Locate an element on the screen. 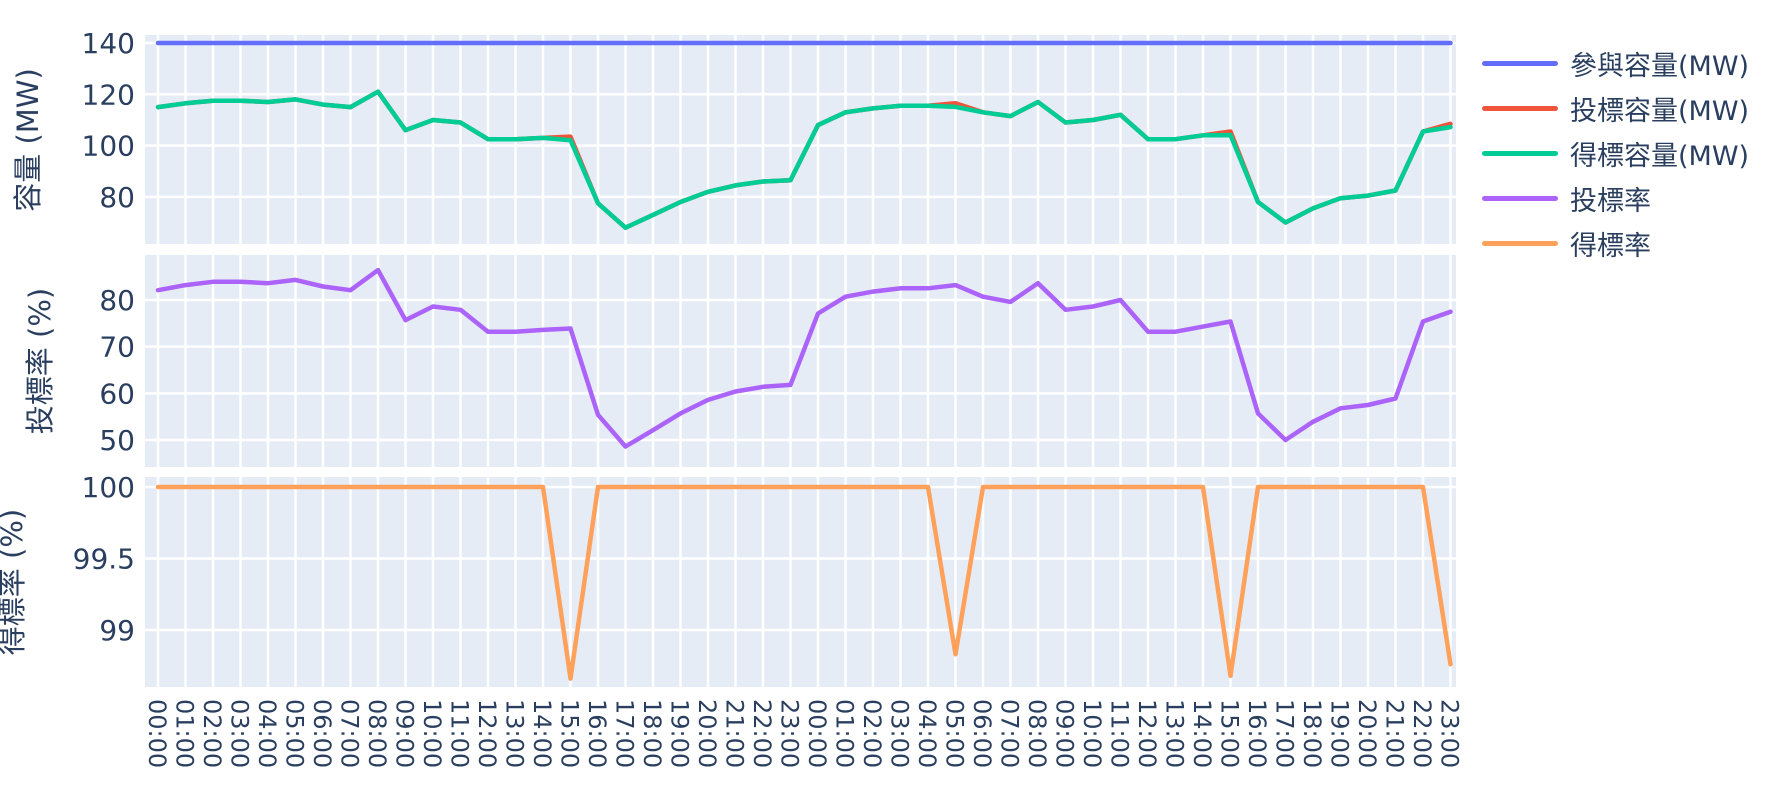  y-tick-label: 99.5 is located at coordinates (104, 559).